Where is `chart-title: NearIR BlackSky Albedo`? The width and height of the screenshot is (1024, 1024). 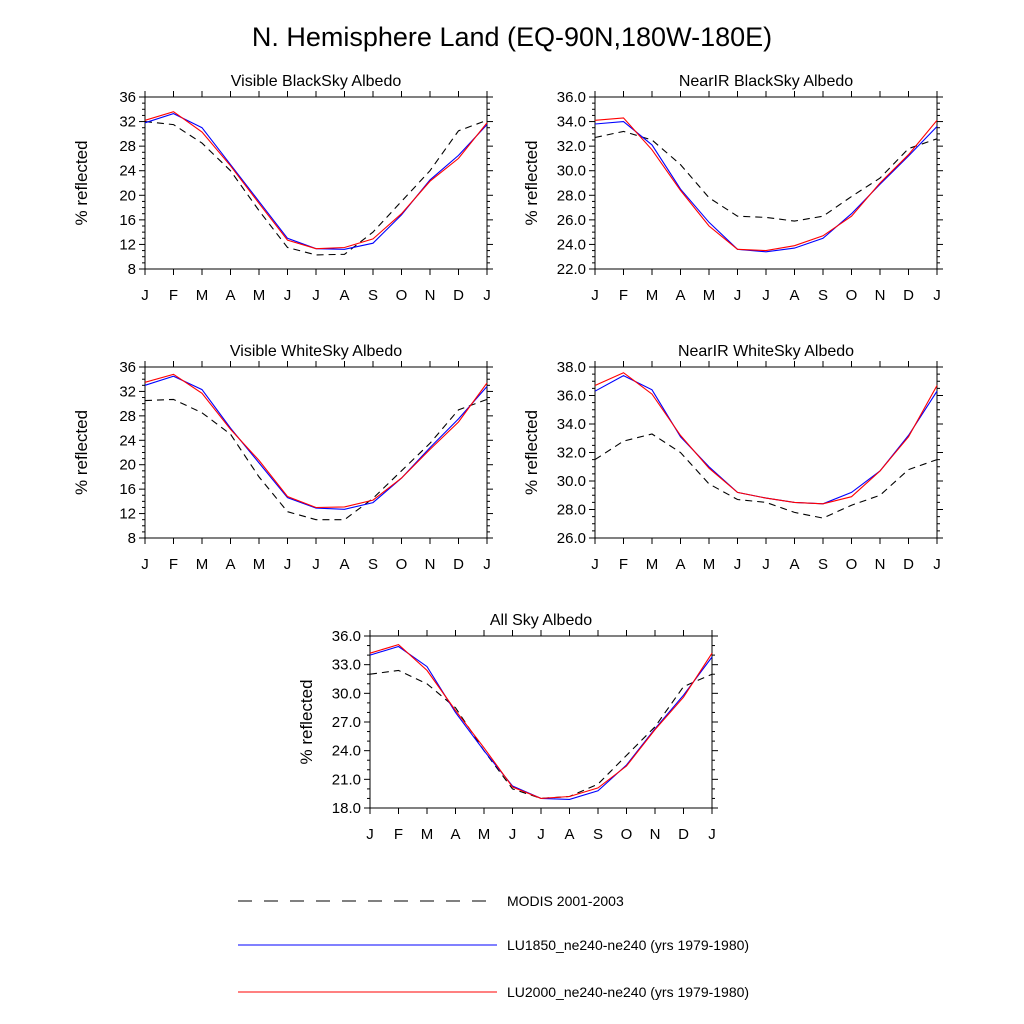
chart-title: NearIR BlackSky Albedo is located at coordinates (766, 81).